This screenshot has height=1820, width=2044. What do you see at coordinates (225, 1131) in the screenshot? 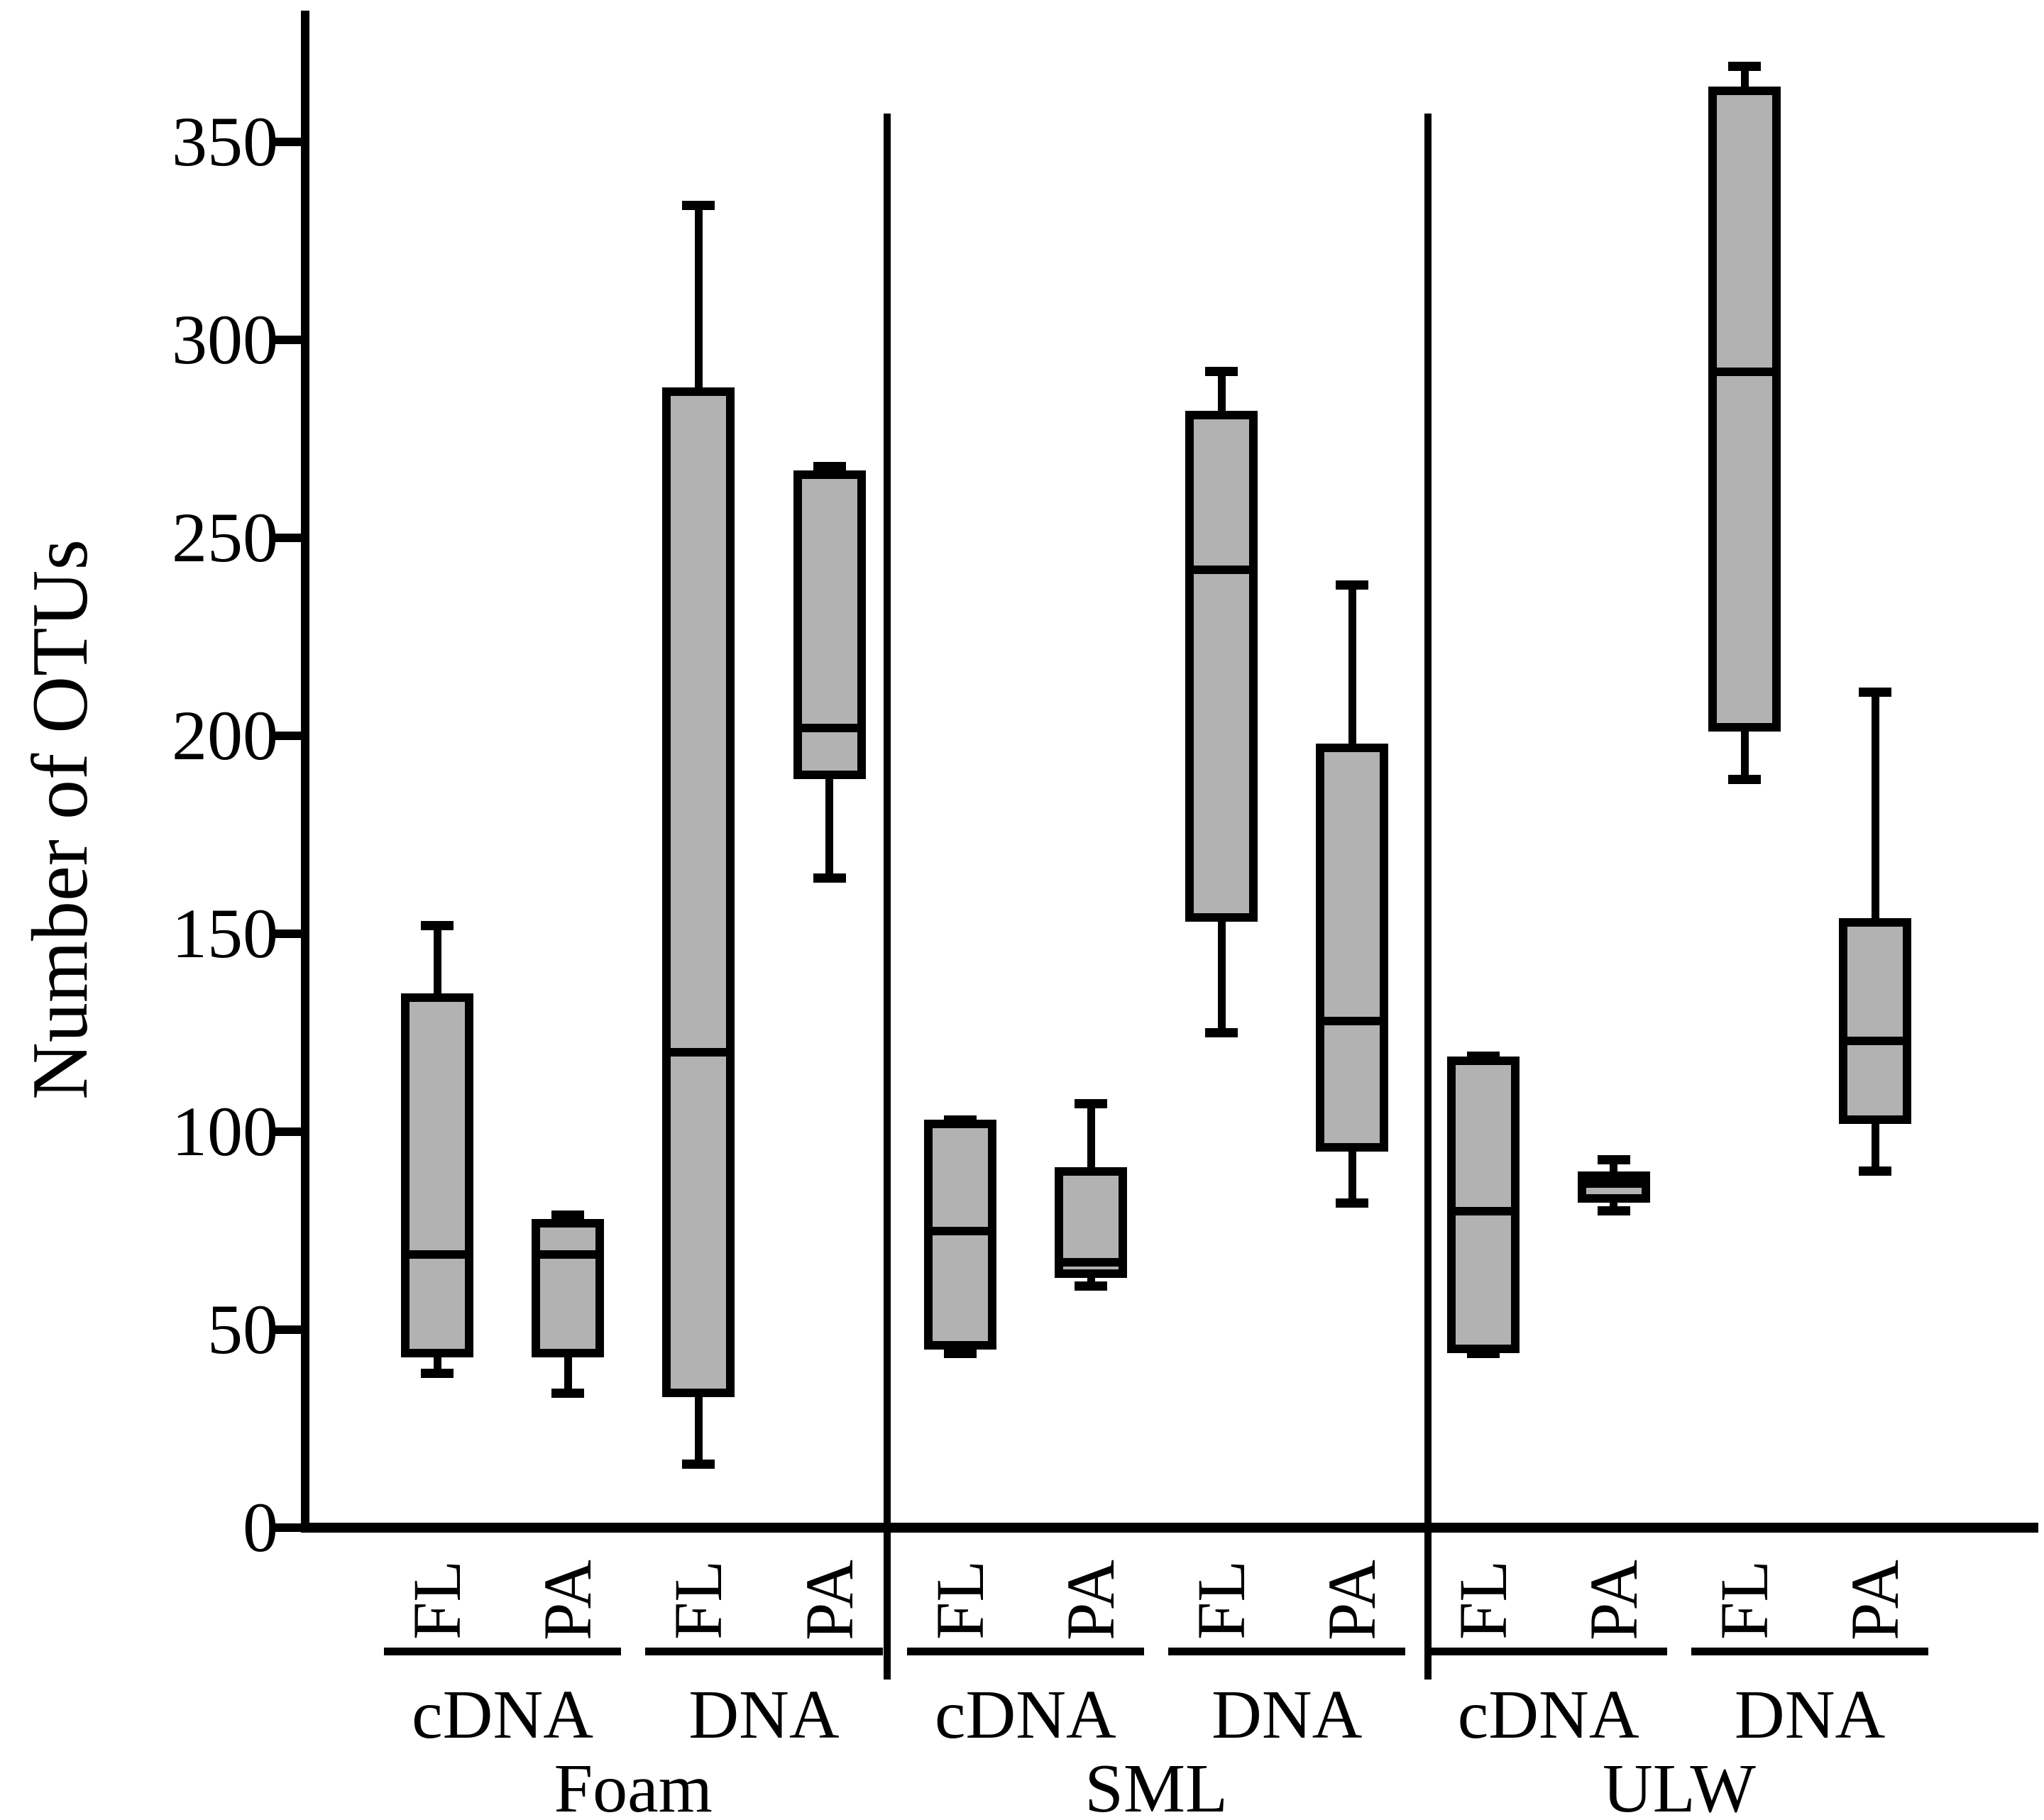
I see `y-tick-label: 100` at bounding box center [225, 1131].